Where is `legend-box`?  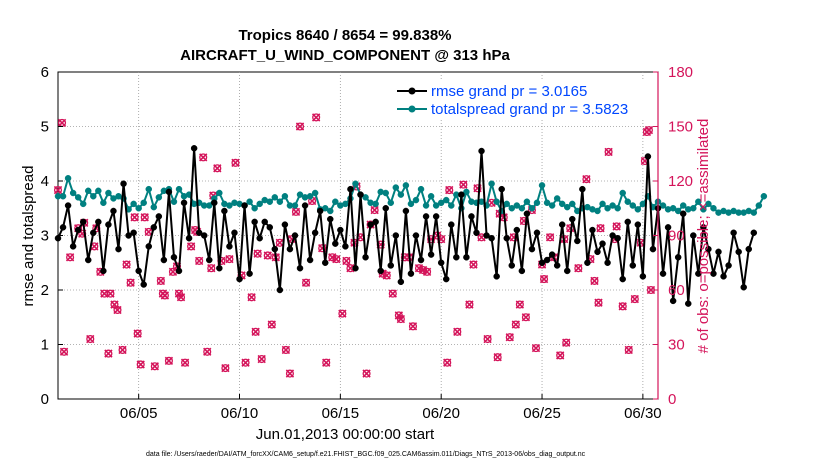
legend-box is located at coordinates (521, 100).